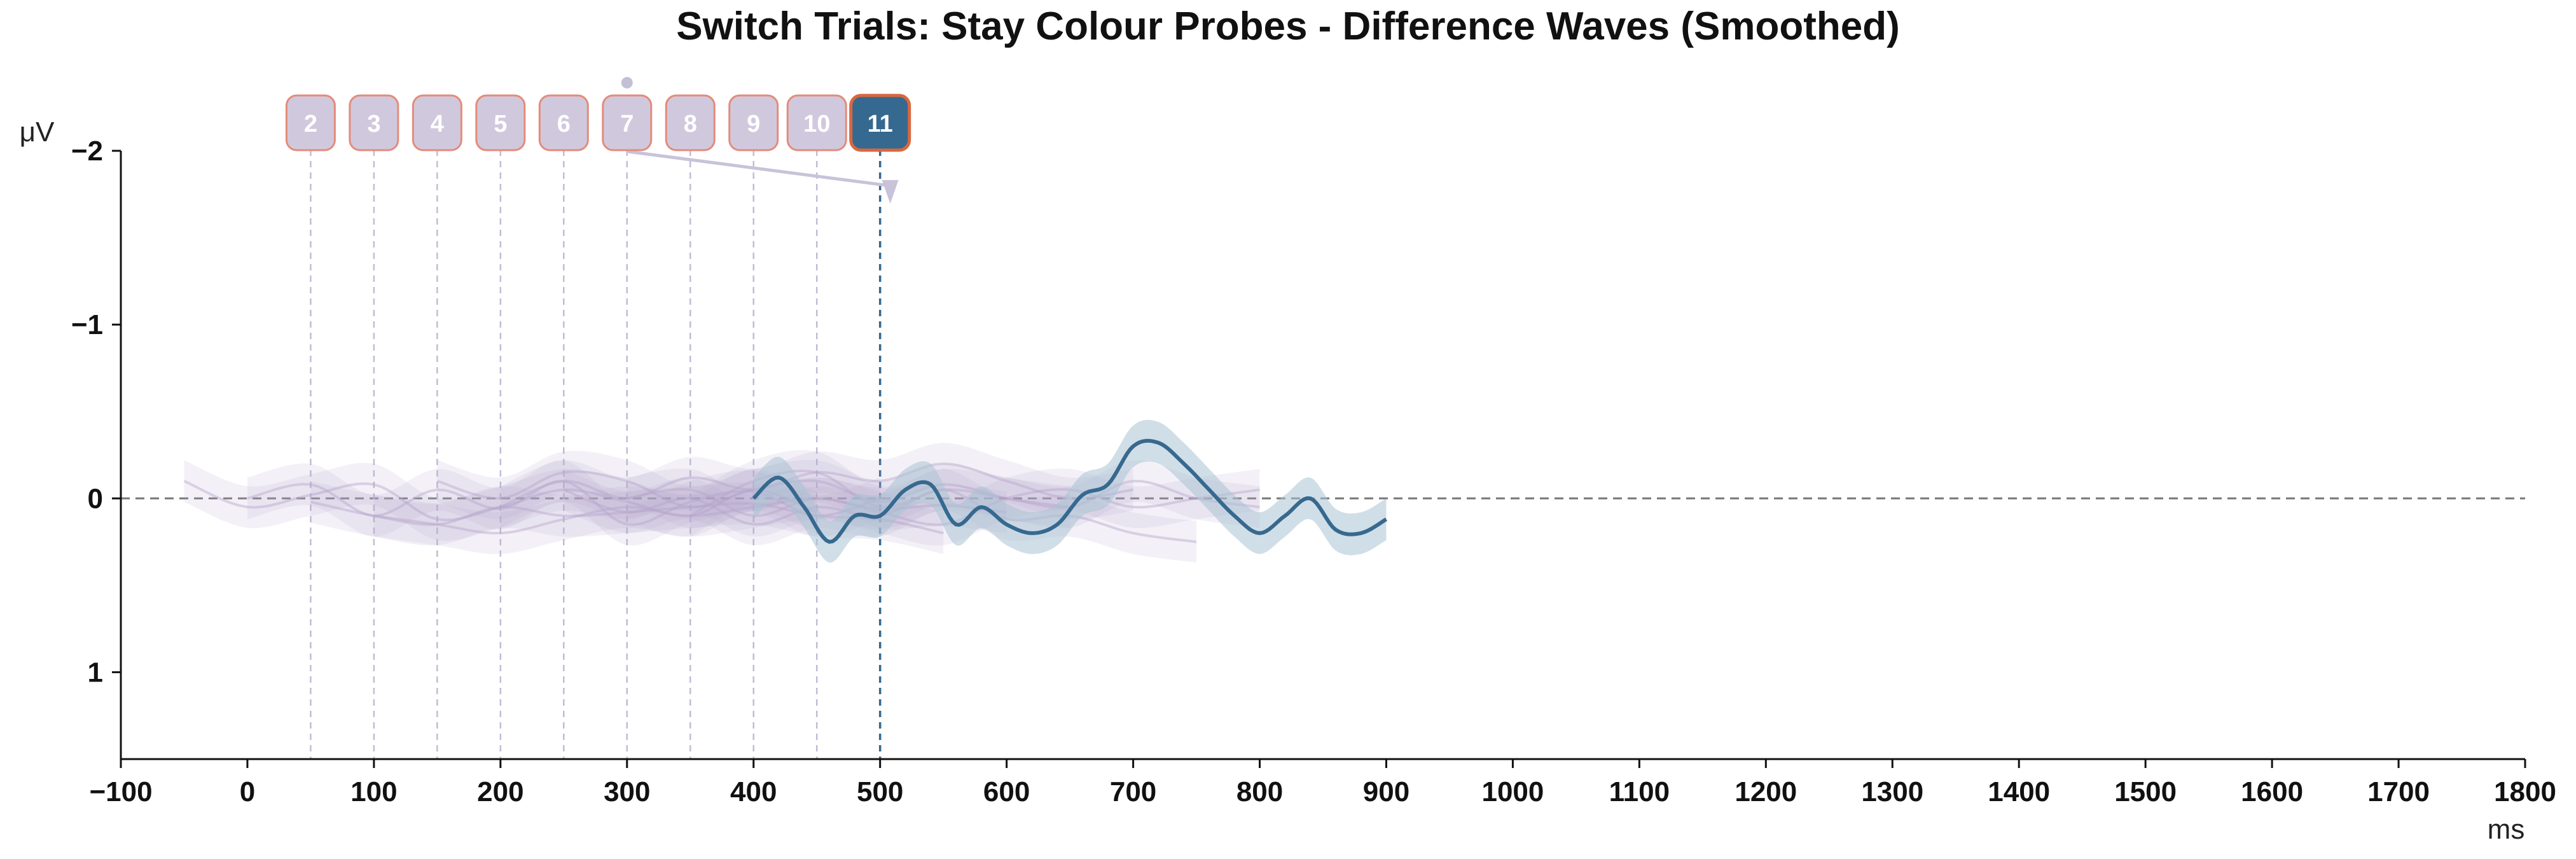 The image size is (2576, 859). Describe the element at coordinates (1892, 791) in the screenshot. I see `x-tick-label: 1300` at that location.